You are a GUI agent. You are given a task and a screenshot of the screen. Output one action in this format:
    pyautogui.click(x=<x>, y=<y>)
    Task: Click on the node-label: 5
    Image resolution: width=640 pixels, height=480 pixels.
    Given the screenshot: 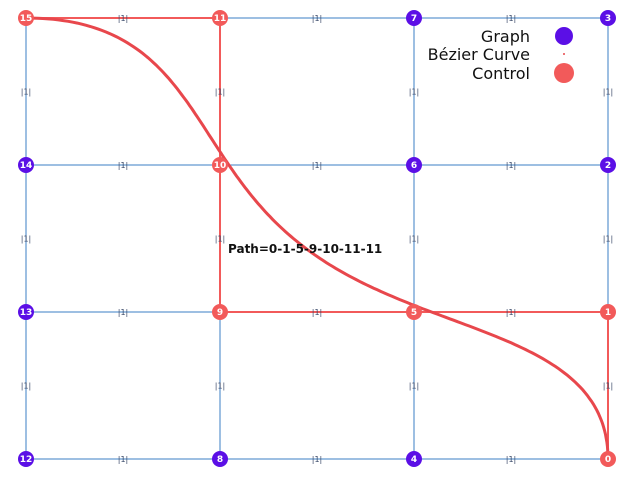 What is the action you would take?
    pyautogui.click(x=414, y=313)
    